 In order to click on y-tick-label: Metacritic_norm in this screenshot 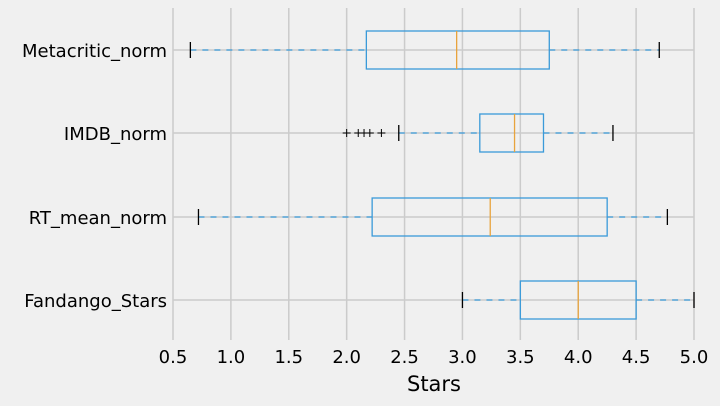, I will do `click(94, 51)`.